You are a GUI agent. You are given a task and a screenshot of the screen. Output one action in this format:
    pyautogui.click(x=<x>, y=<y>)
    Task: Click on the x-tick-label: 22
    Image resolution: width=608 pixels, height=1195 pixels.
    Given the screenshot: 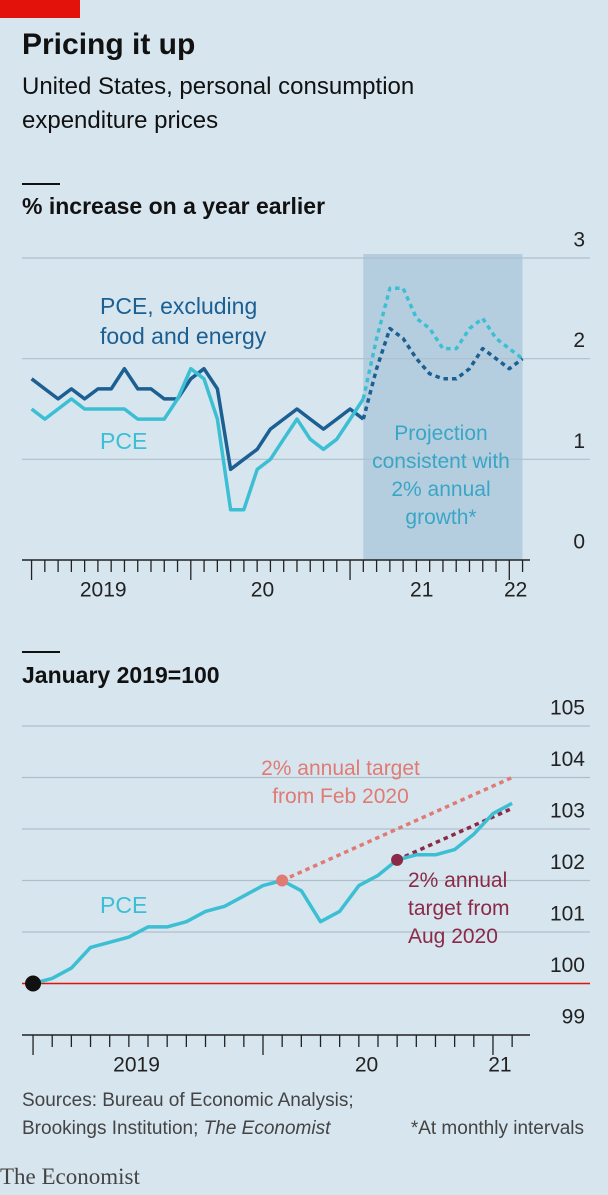 What is the action you would take?
    pyautogui.click(x=515, y=590)
    